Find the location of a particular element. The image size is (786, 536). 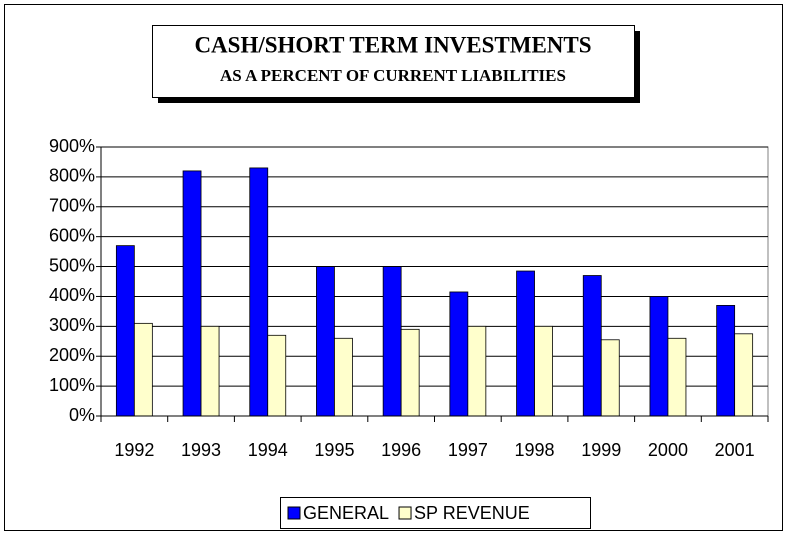

x-tick-label: 1994 is located at coordinates (268, 450).